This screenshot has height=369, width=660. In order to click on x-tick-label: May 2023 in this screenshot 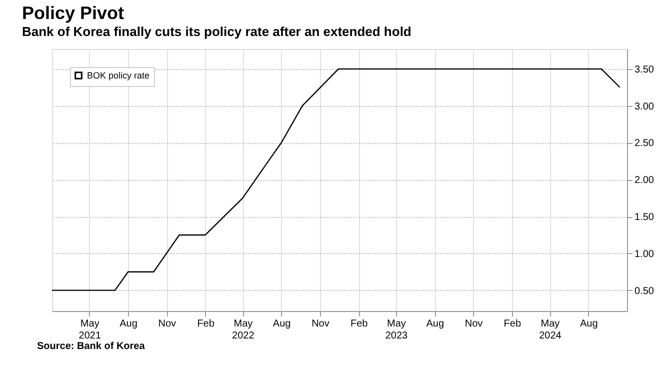, I will do `click(396, 330)`.